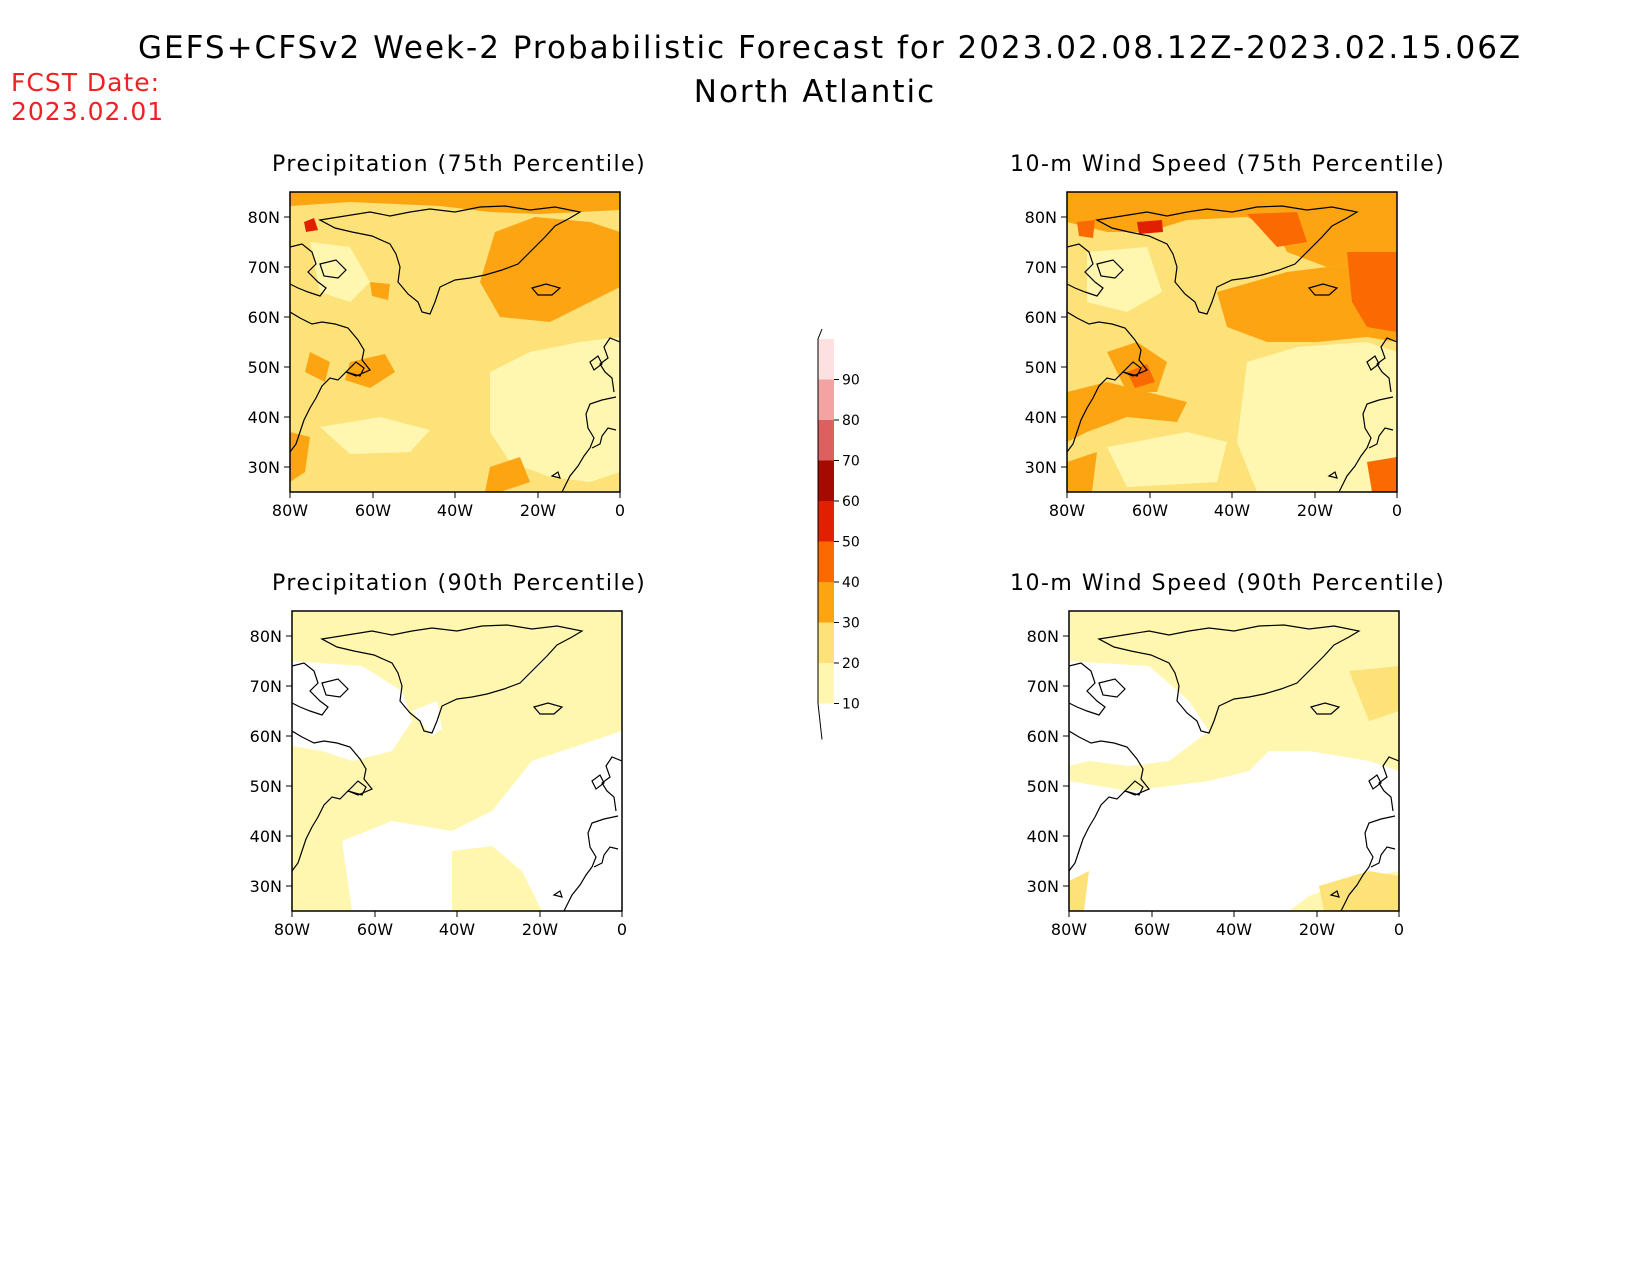 This screenshot has height=1275, width=1650. What do you see at coordinates (1228, 164) in the screenshot?
I see `panel-title-wind-75: 10-m Wind Speed (75th Percentile)` at bounding box center [1228, 164].